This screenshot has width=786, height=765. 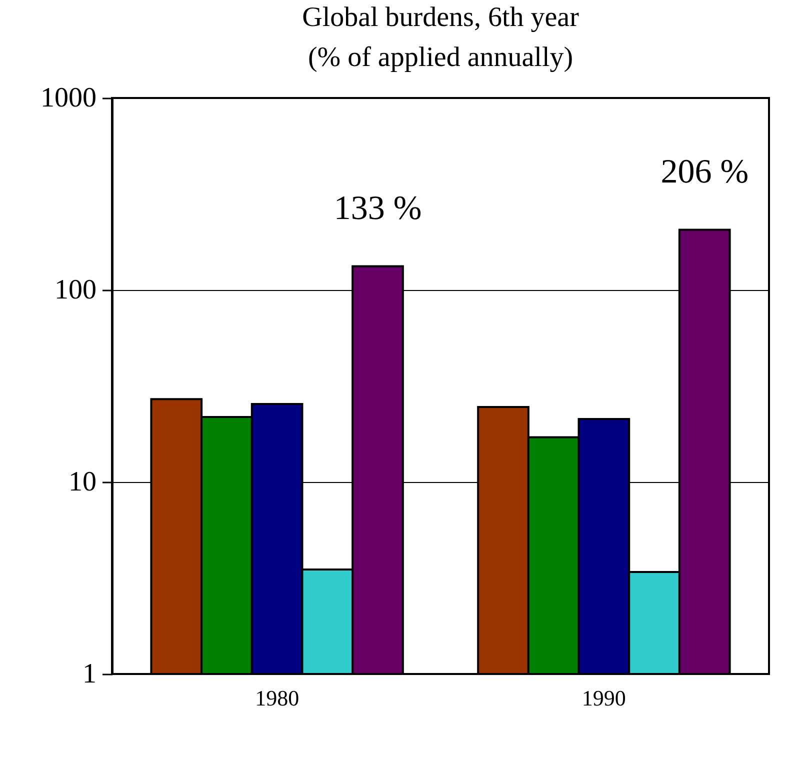 I want to click on y-tick-label: 100, so click(x=75, y=290).